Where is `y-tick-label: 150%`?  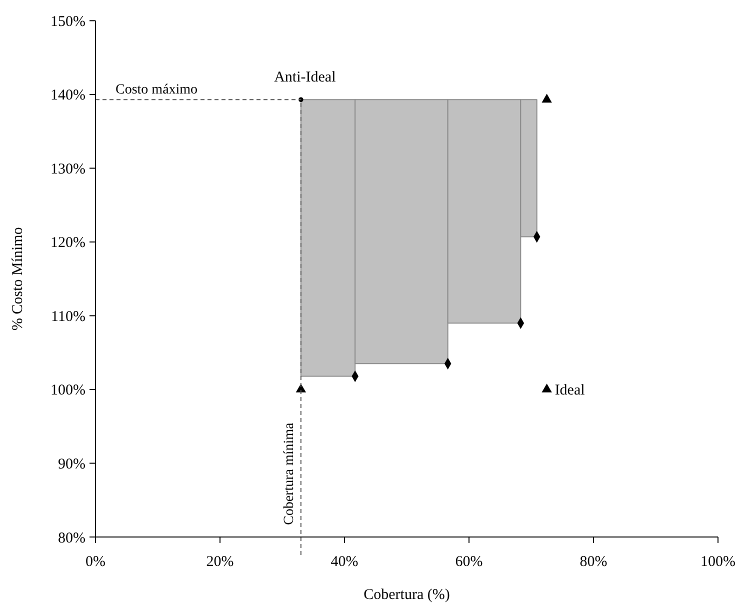
y-tick-label: 150% is located at coordinates (68, 22).